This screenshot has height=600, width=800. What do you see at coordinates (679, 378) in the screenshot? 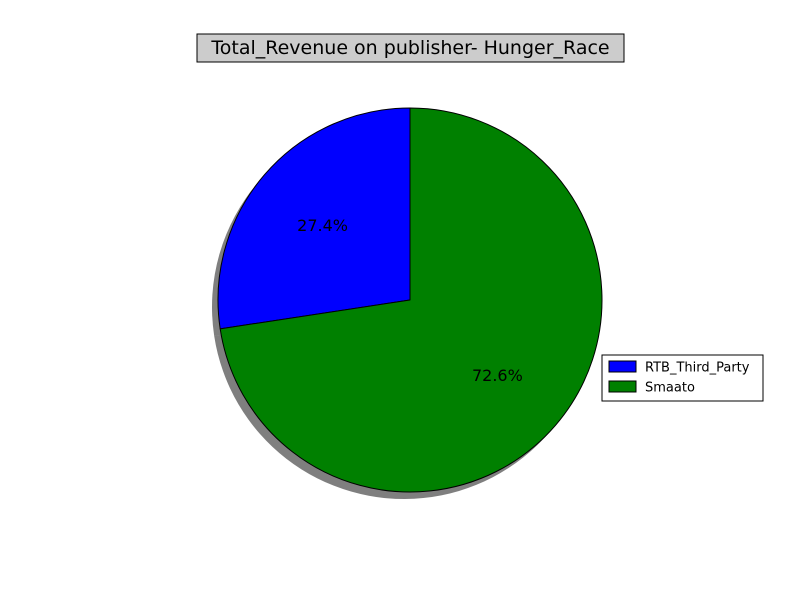
I see `legend-items: RTB_Third_Party Smaato` at bounding box center [679, 378].